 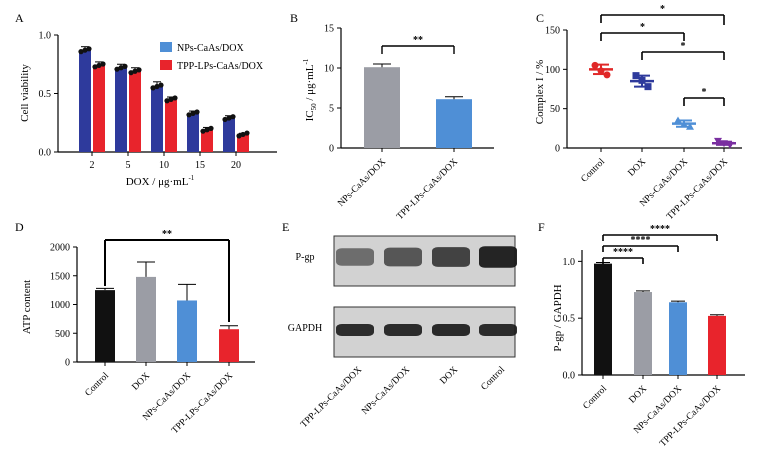 What do you see at coordinates (285, 227) in the screenshot?
I see `panel-E-letter: E` at bounding box center [285, 227].